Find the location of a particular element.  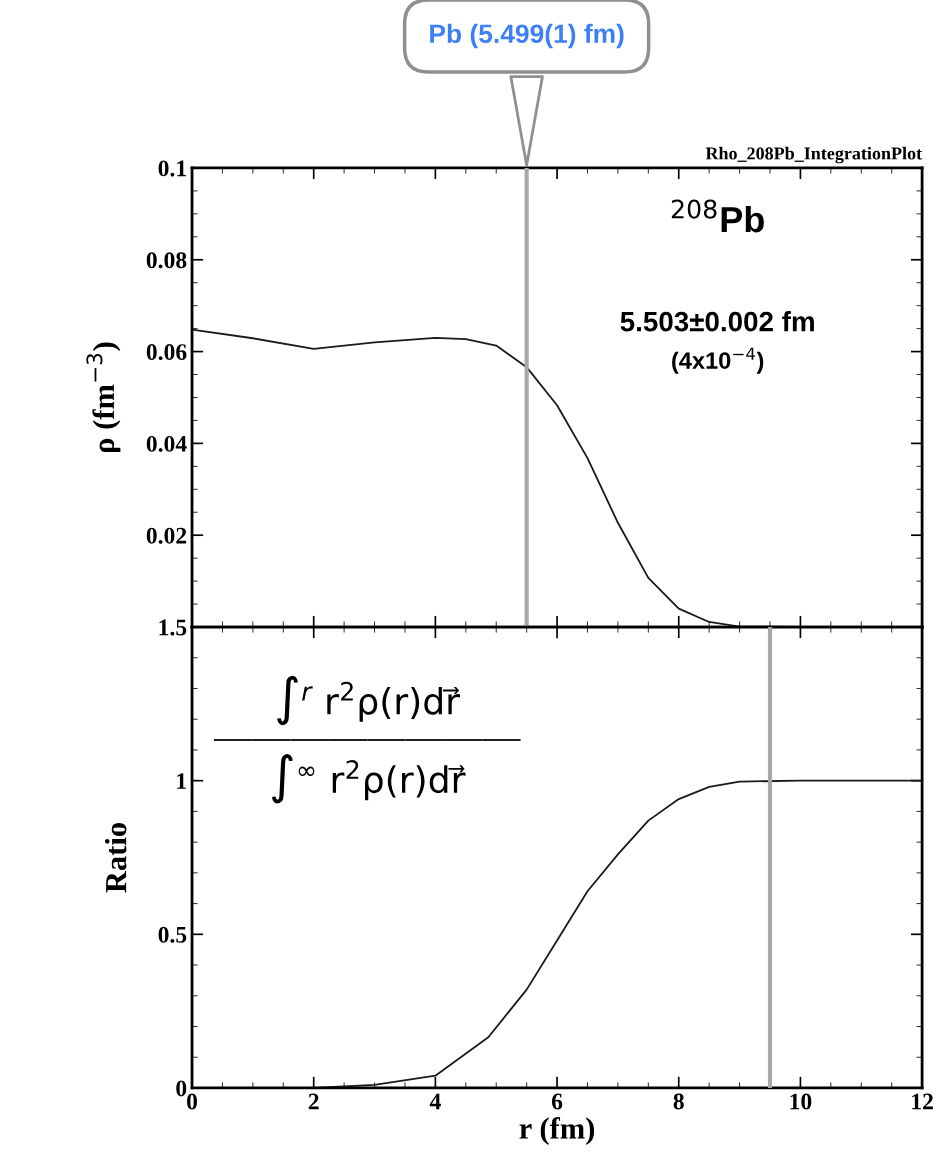

x-tick-label: 8 is located at coordinates (678, 1101).